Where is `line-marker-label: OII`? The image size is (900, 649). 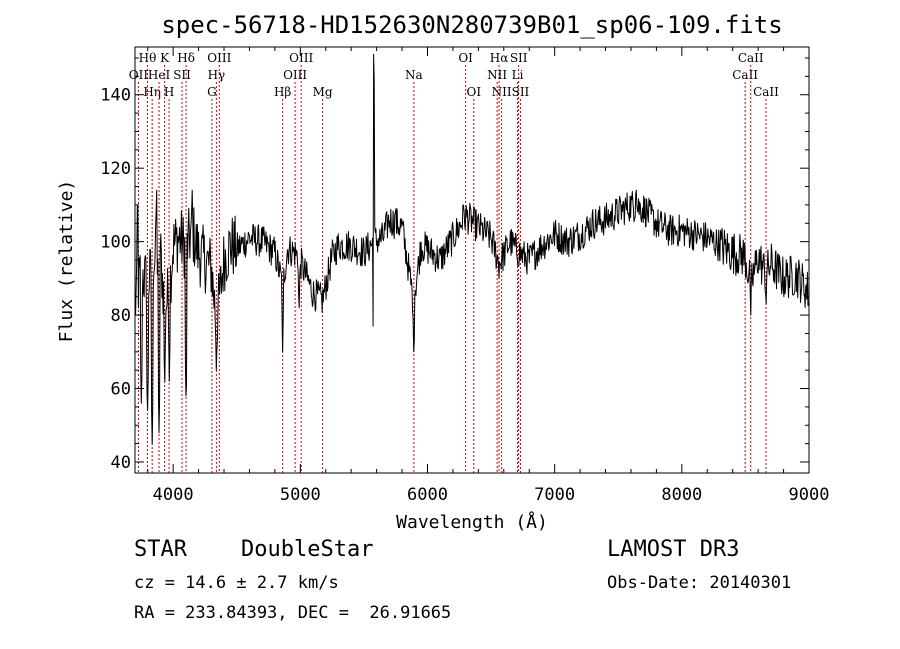 line-marker-label: OII is located at coordinates (139, 75).